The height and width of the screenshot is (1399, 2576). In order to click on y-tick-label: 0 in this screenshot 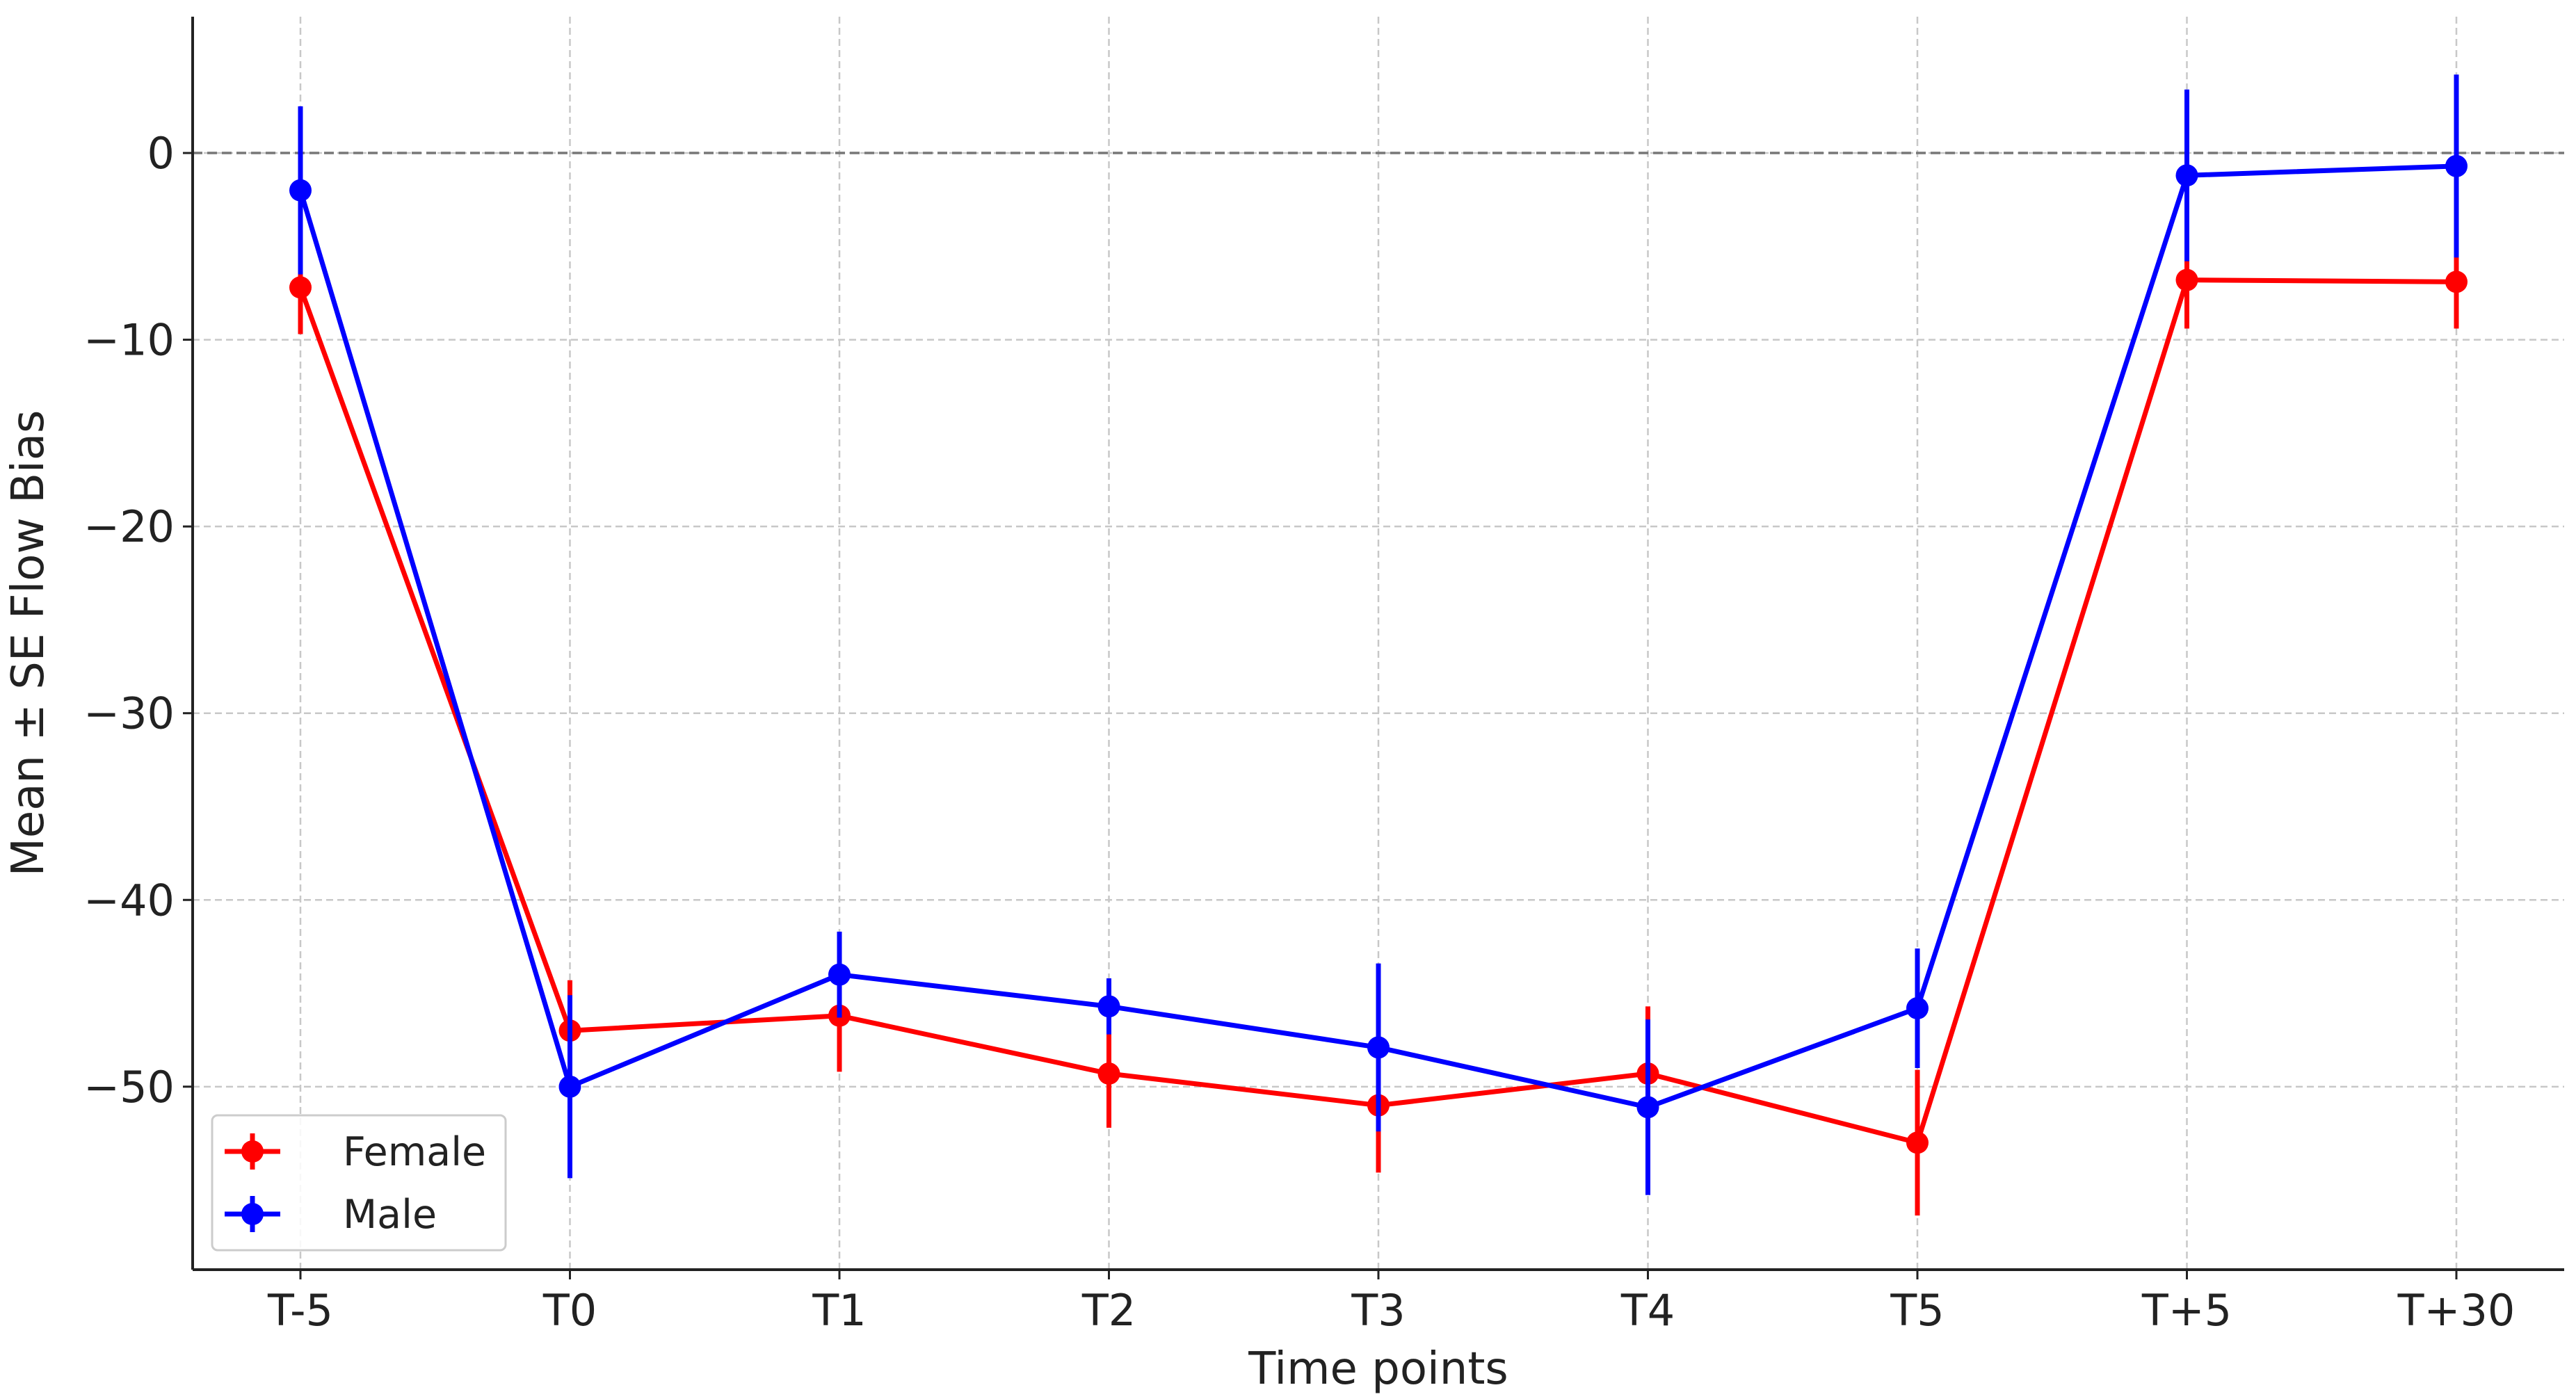, I will do `click(161, 153)`.